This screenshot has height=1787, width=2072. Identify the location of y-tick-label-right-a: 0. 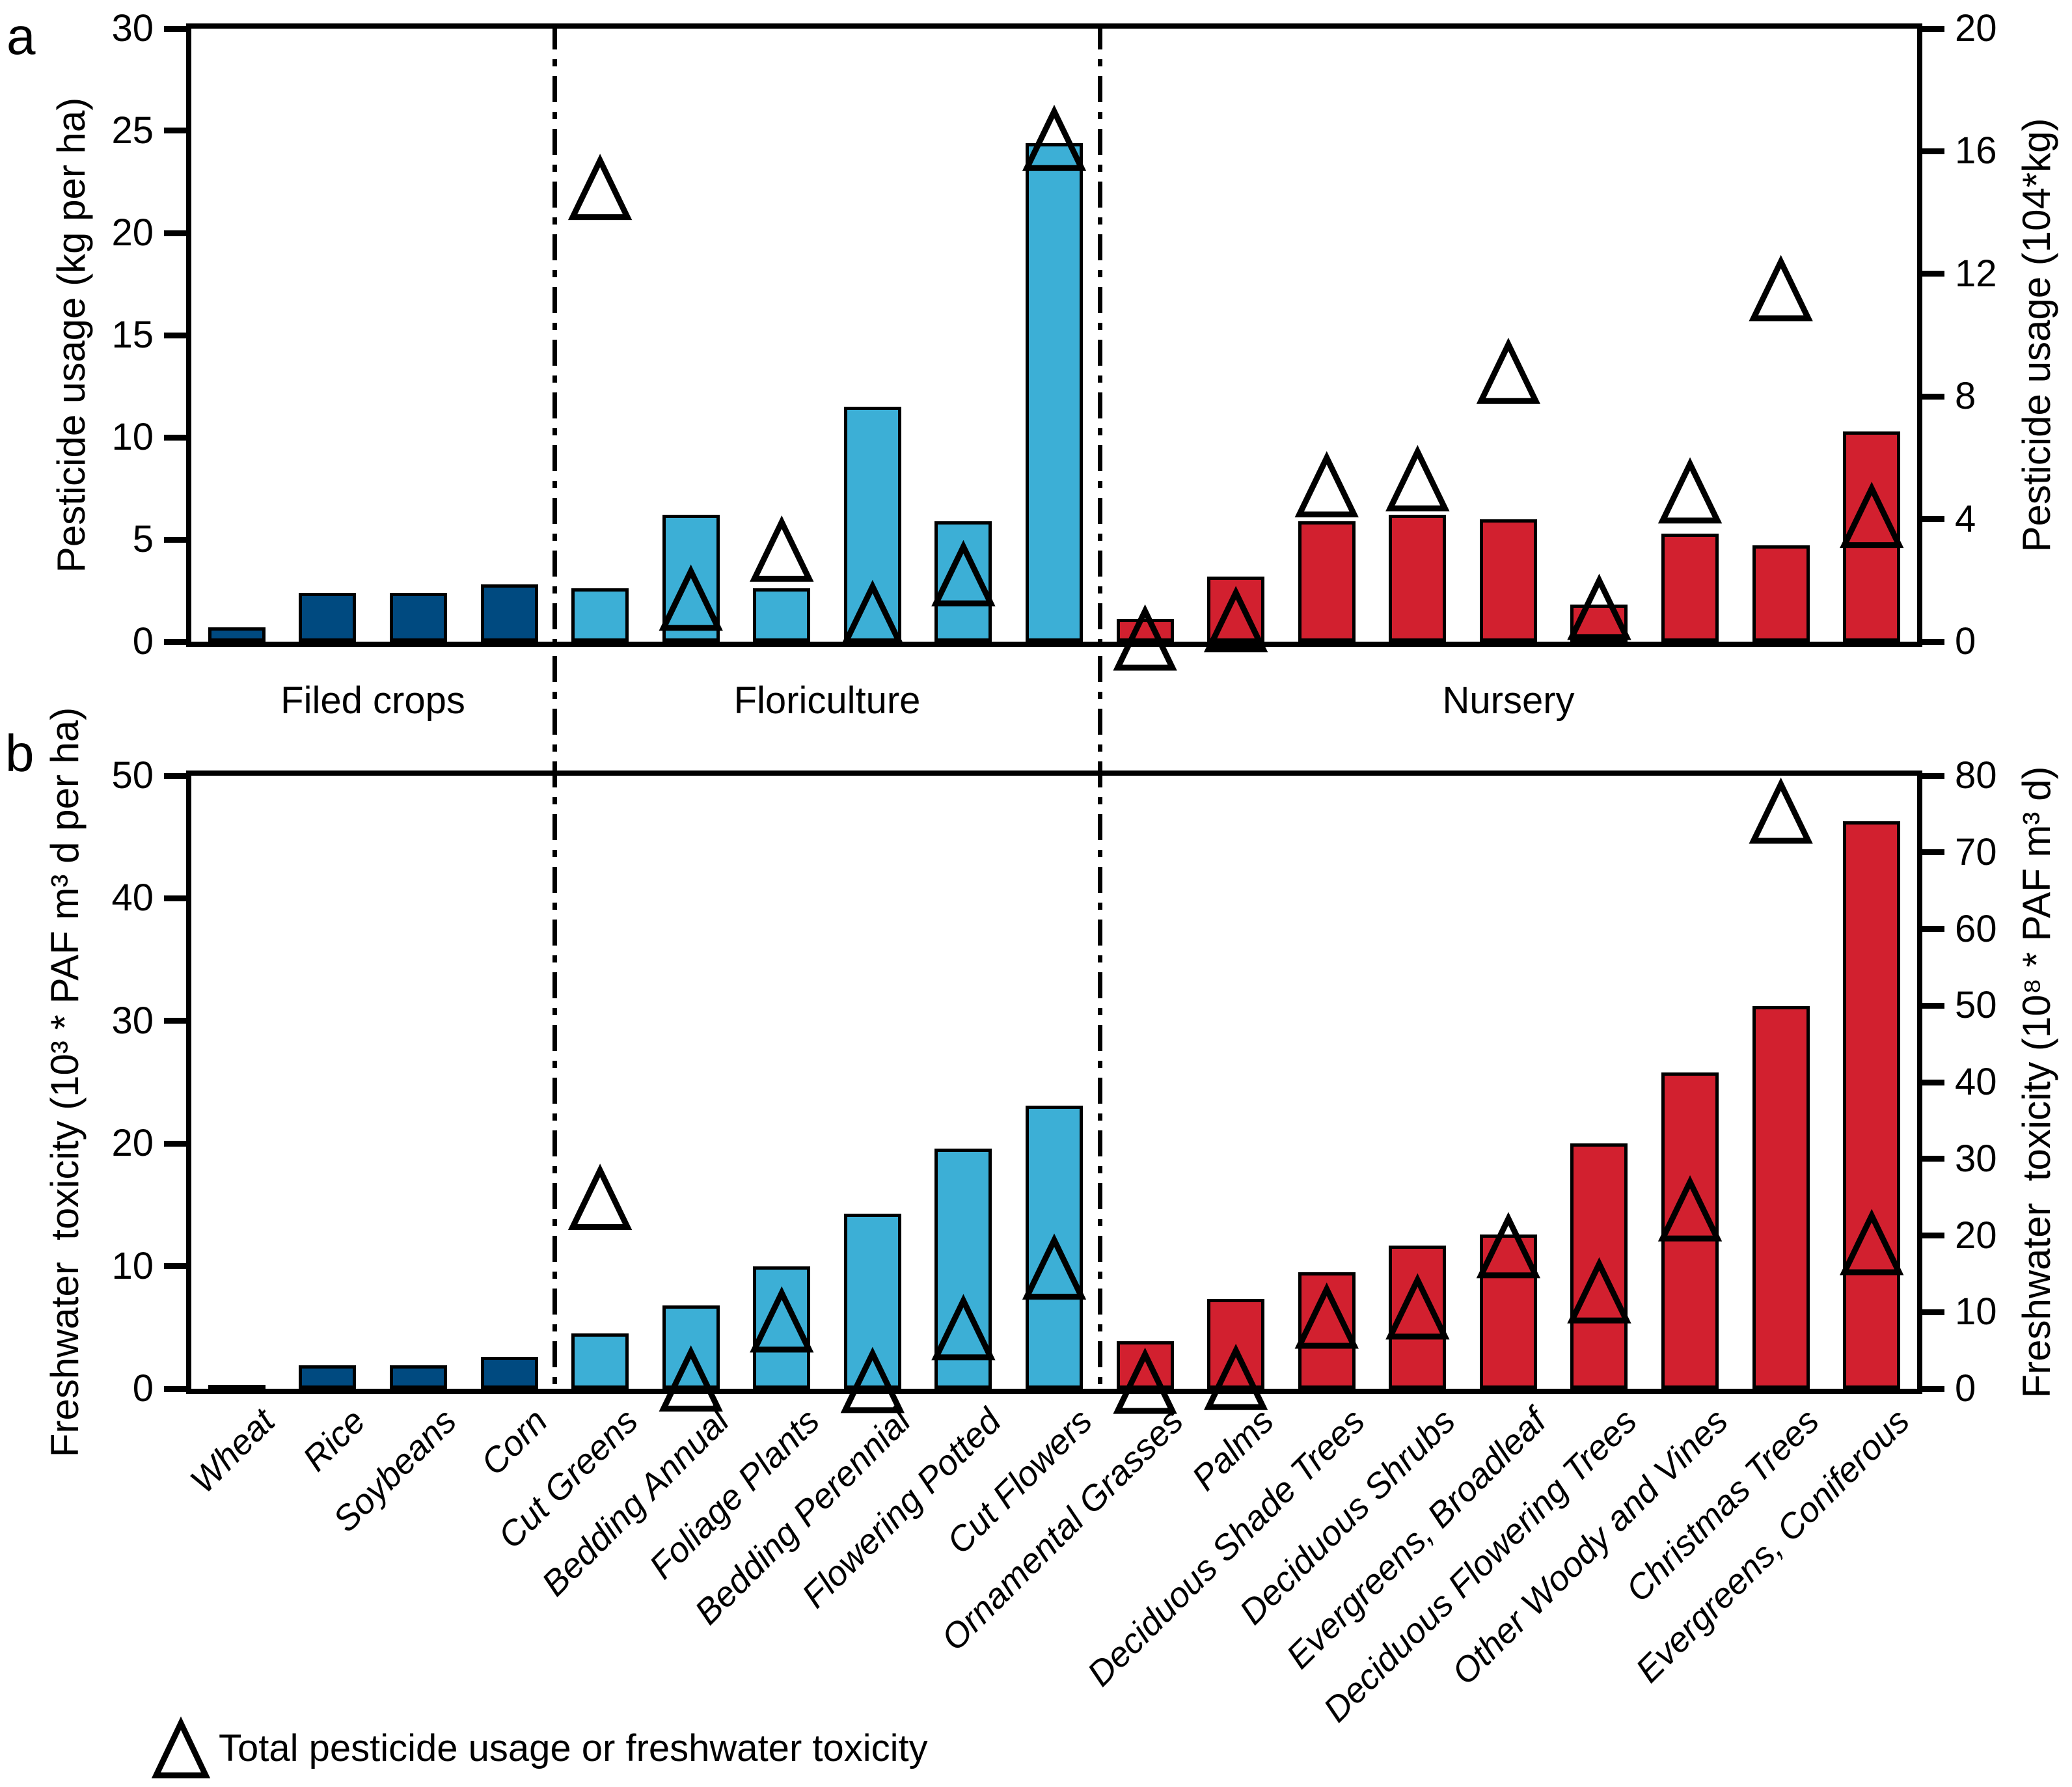
(1965, 641).